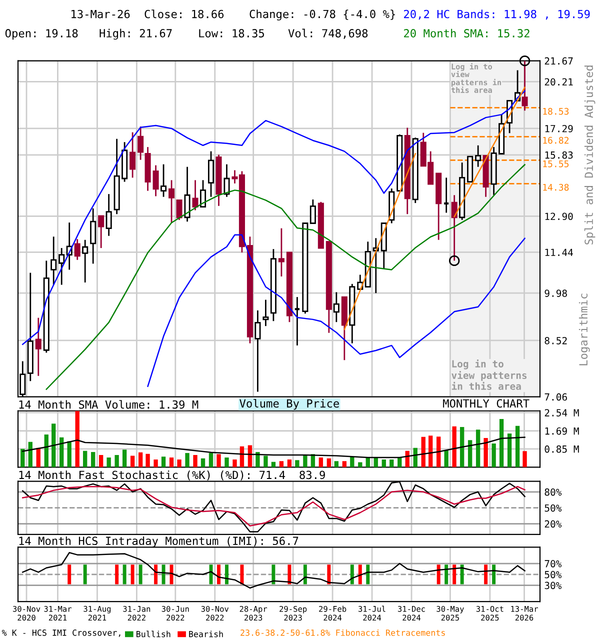 Image resolution: width=600 pixels, height=640 pixels. Describe the element at coordinates (158, 542) in the screenshot. I see `chart-title: 14 Month HCS Intraday Momentum (IMI): 56.7` at that location.